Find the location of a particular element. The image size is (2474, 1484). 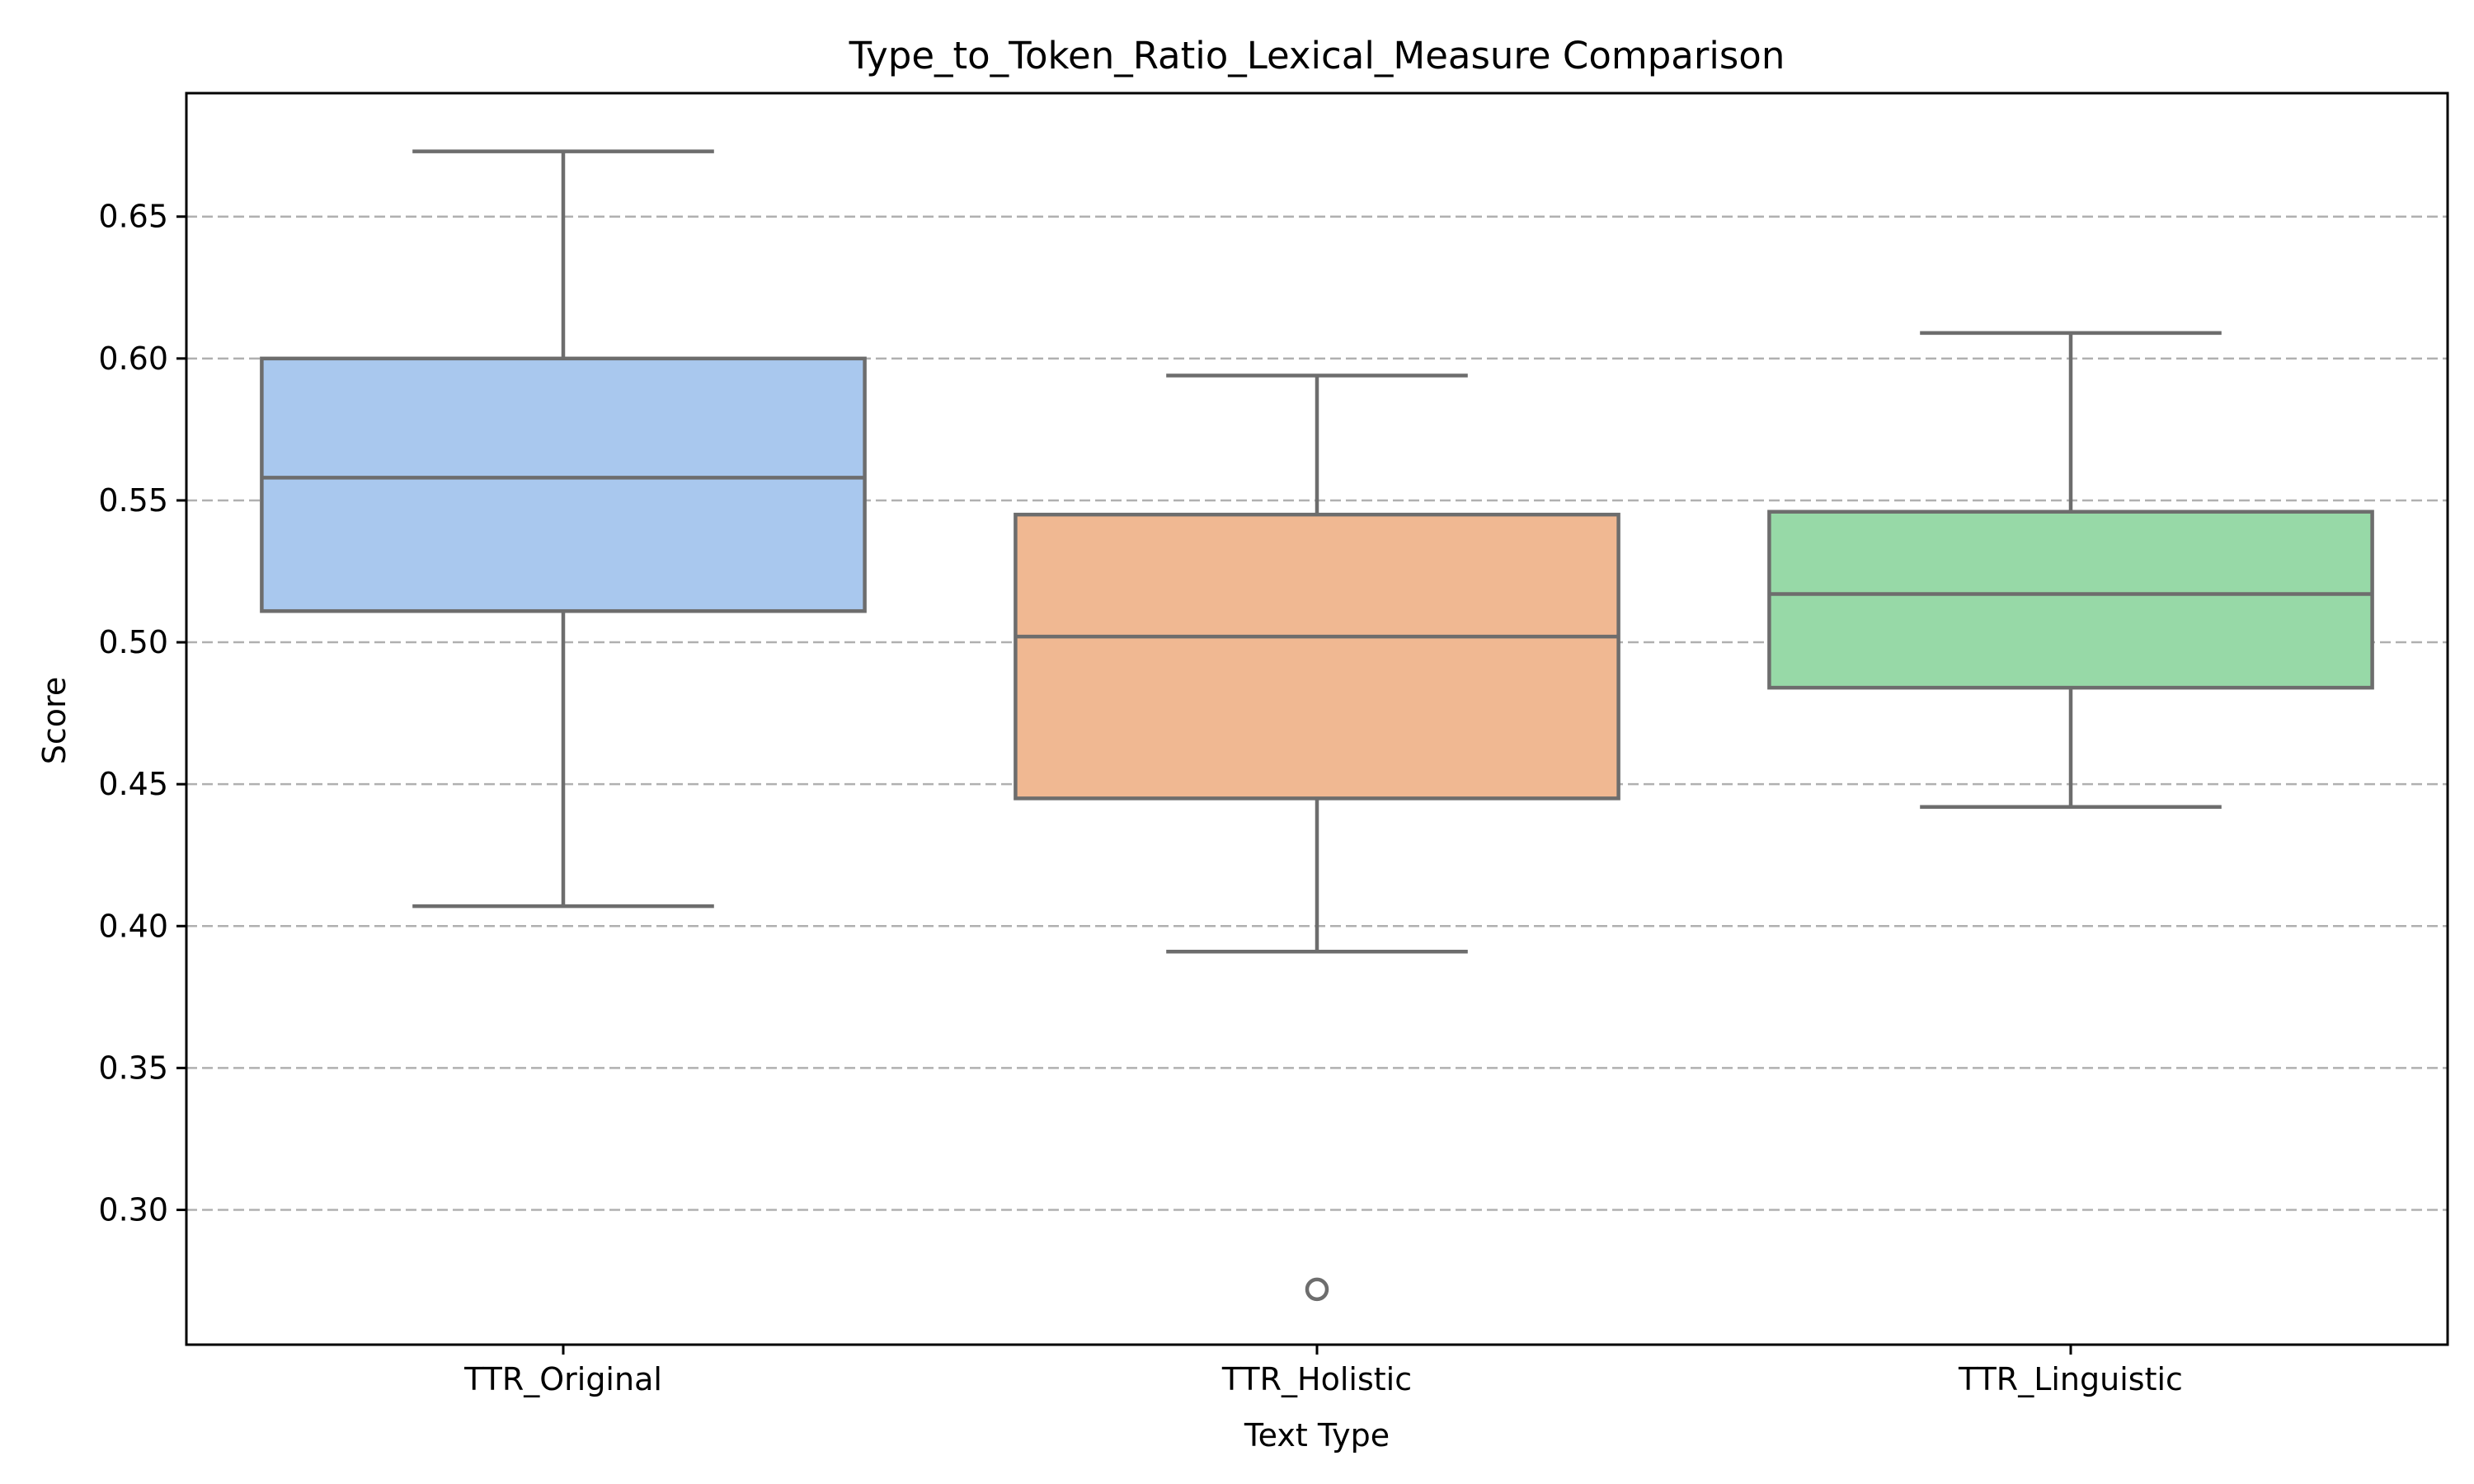

y-tick-label: 0.45 is located at coordinates (133, 784).